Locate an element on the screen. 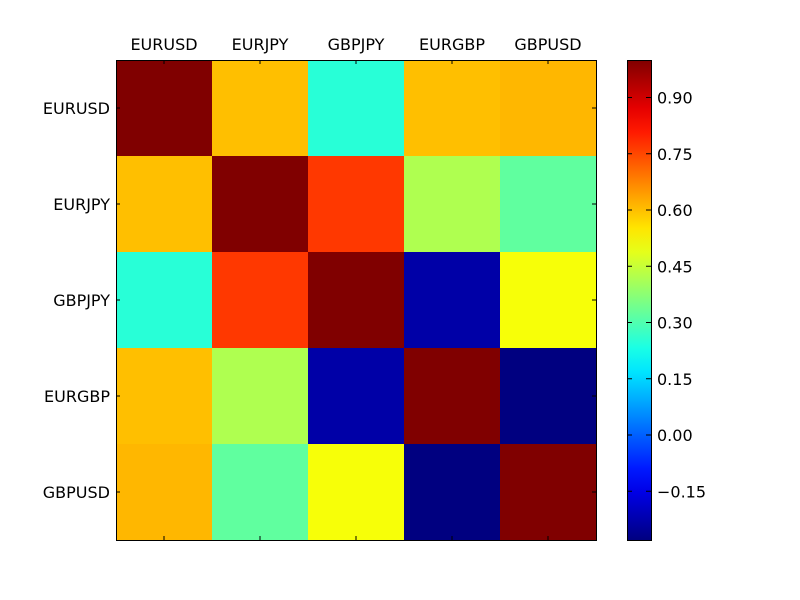 The height and width of the screenshot is (600, 800). x-tick-label: GBPUSD is located at coordinates (547, 44).